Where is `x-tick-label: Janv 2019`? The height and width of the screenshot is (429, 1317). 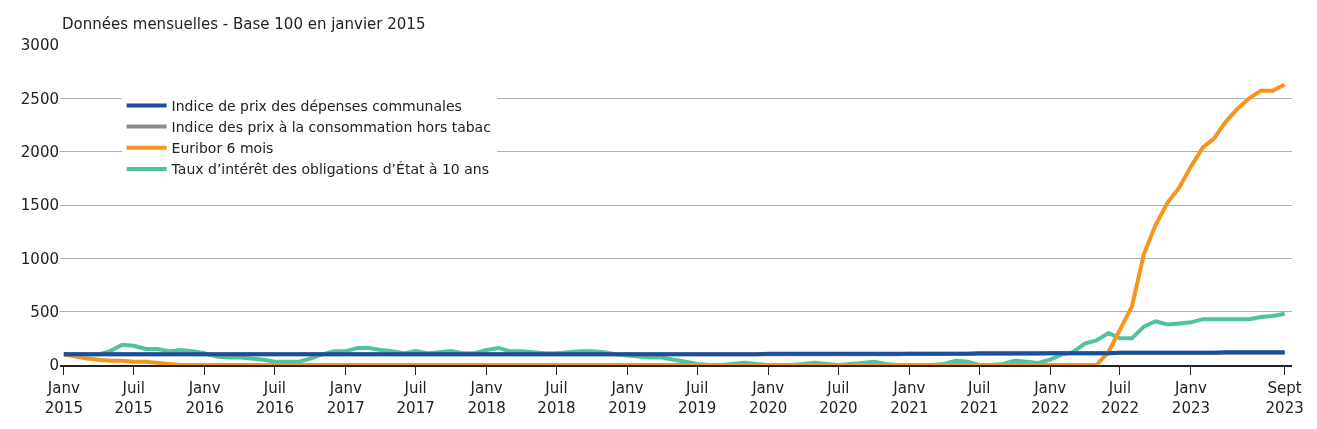 x-tick-label: Janv 2019 is located at coordinates (627, 398).